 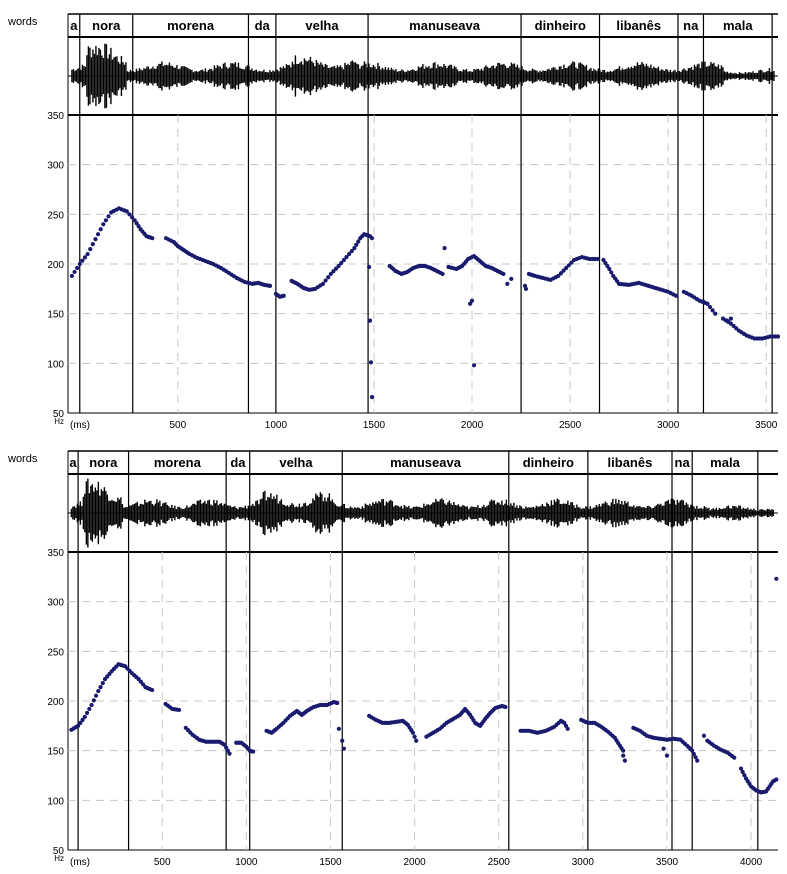 I want to click on word-label: nora, so click(x=103, y=462).